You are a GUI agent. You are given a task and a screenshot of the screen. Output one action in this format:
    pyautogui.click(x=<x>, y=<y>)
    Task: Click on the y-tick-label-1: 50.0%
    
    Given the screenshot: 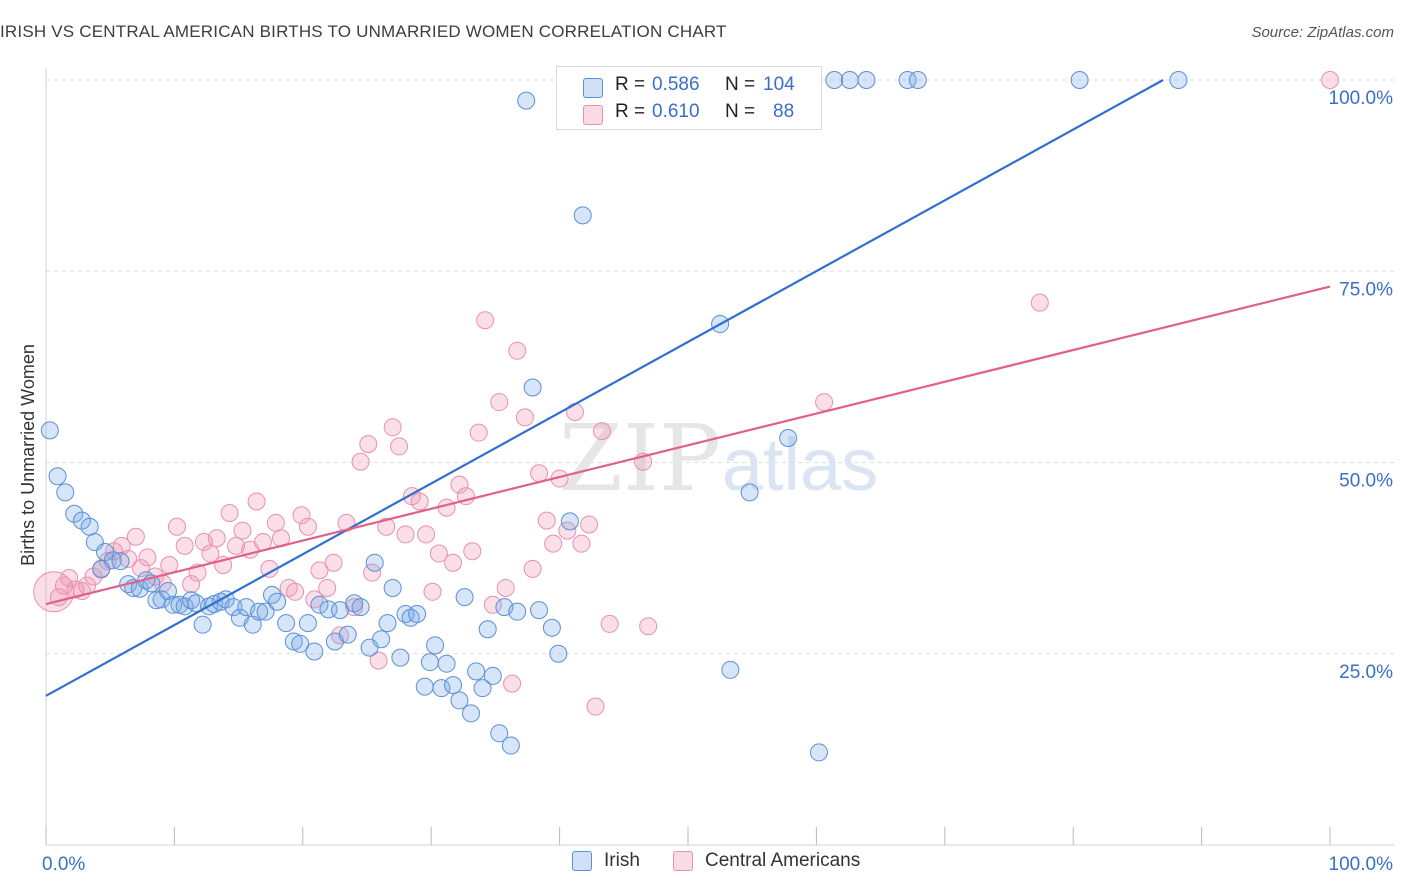 What is the action you would take?
    pyautogui.click(x=1366, y=481)
    